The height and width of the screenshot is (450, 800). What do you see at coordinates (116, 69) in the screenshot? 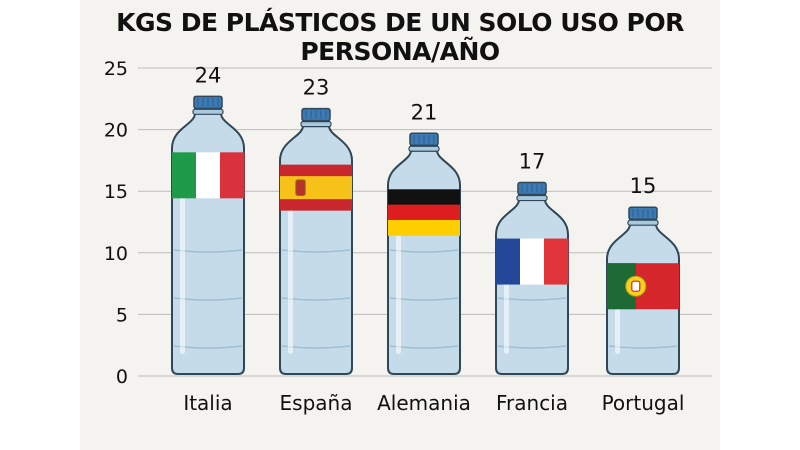
I see `y-tick-label: 25` at bounding box center [116, 69].